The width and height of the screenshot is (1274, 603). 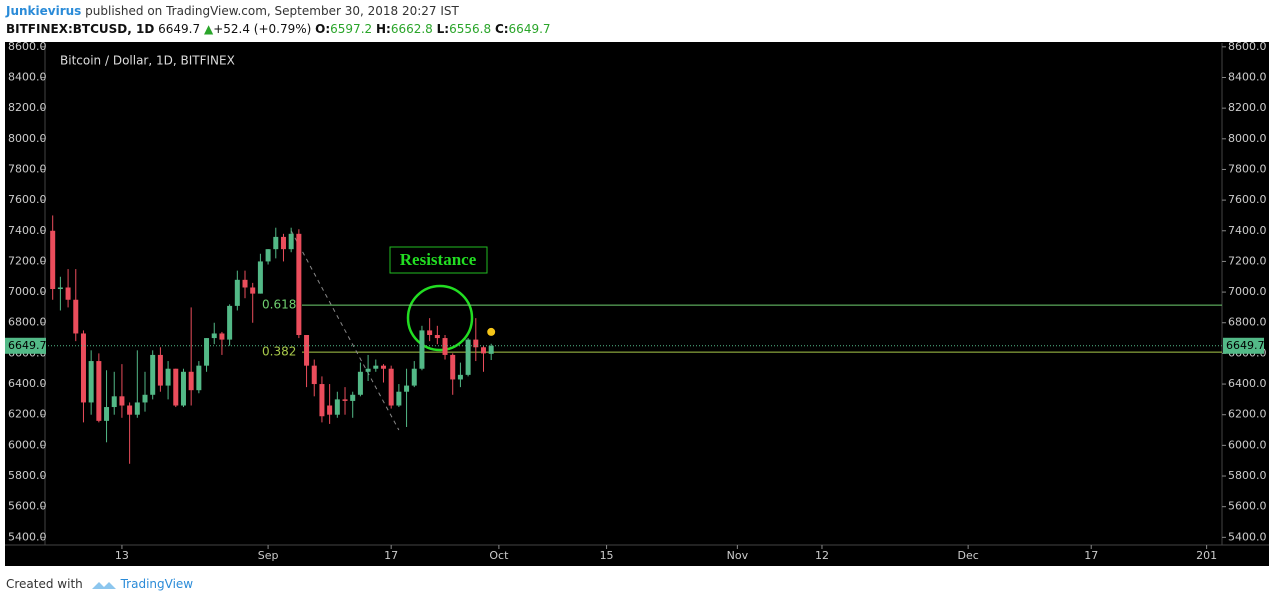 I want to click on x-tick-label: 12, so click(x=822, y=555).